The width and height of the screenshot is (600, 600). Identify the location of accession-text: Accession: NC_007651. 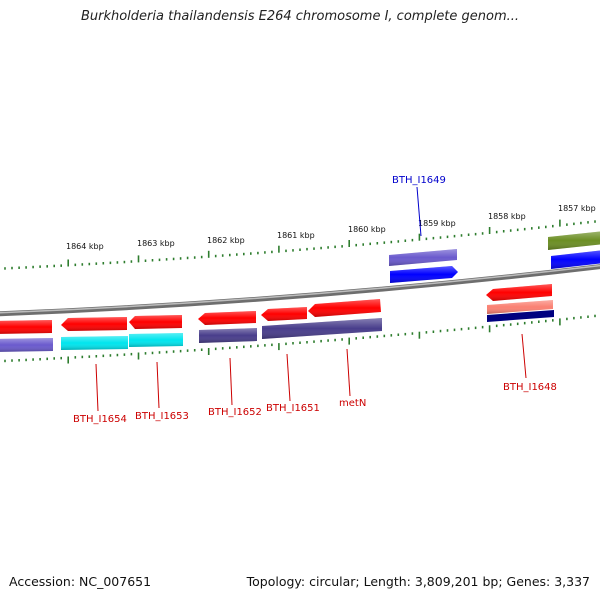
(80, 581).